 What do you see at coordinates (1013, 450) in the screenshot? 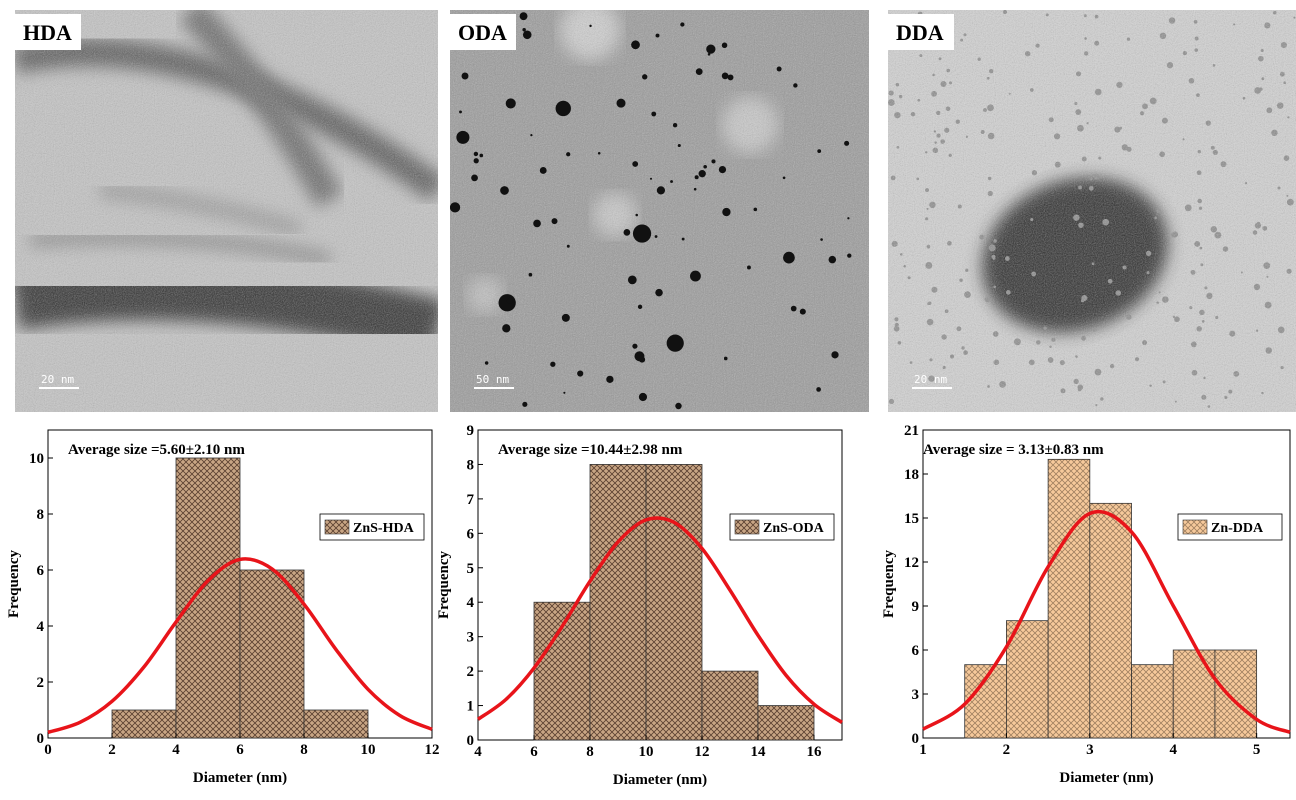
I see `annotation: Average size = 3.13±0.83 nm` at bounding box center [1013, 450].